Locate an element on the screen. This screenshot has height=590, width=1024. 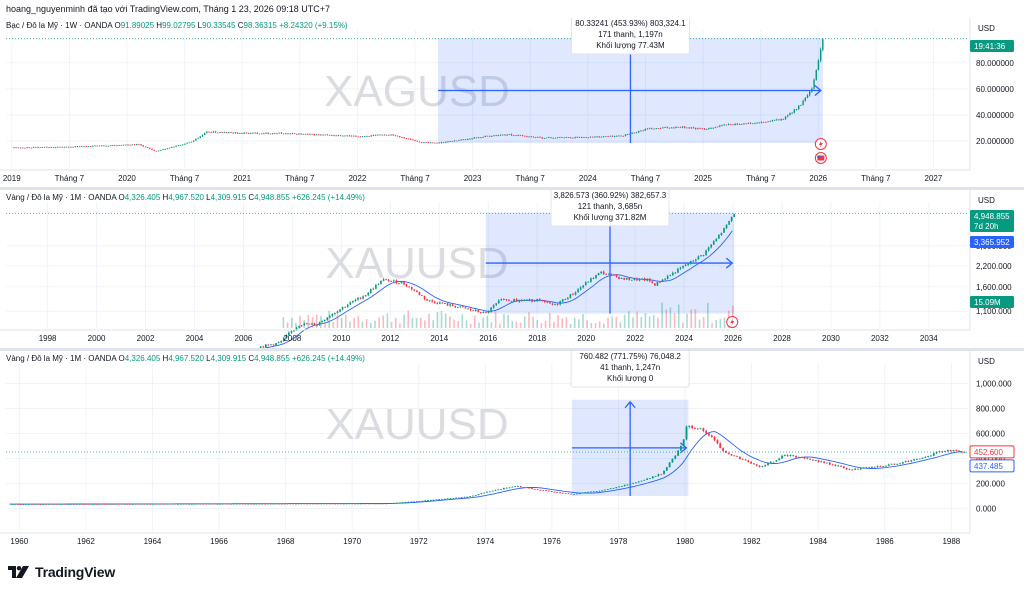
x-tick-year-label: 1998 is located at coordinates (48, 338).